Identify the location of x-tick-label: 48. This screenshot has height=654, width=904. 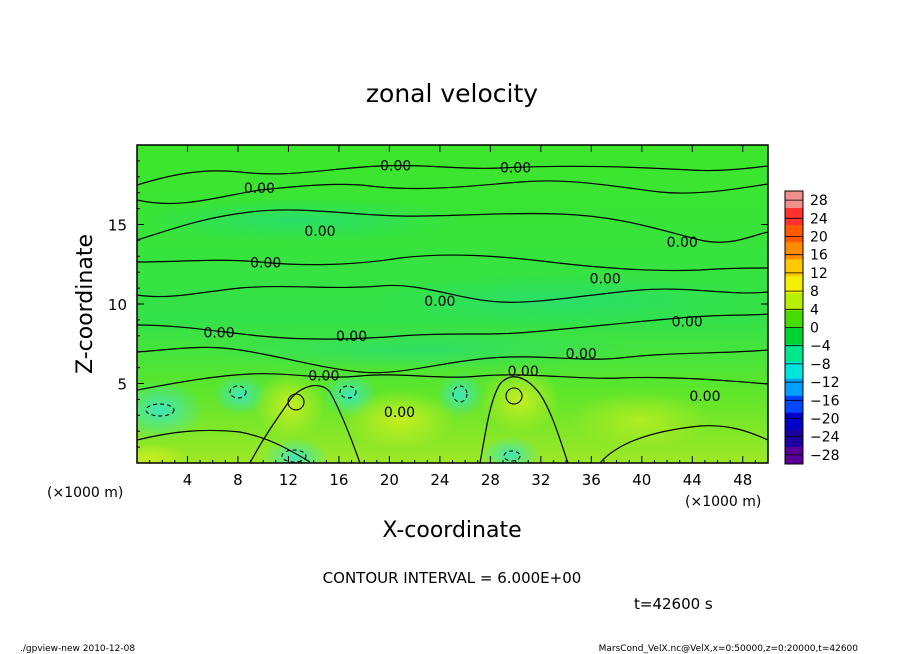
(742, 480).